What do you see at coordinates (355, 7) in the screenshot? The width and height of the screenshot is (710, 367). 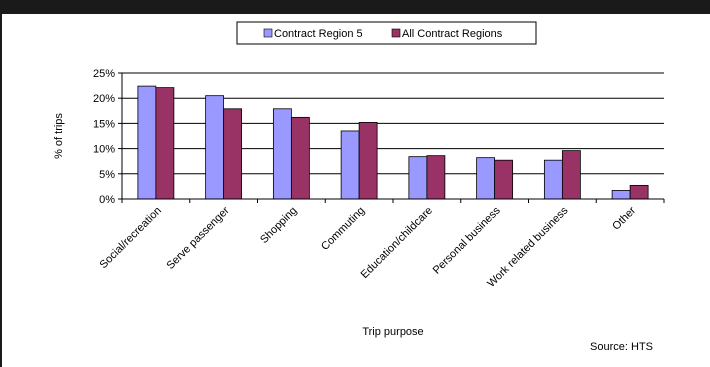 I see `title-banner` at bounding box center [355, 7].